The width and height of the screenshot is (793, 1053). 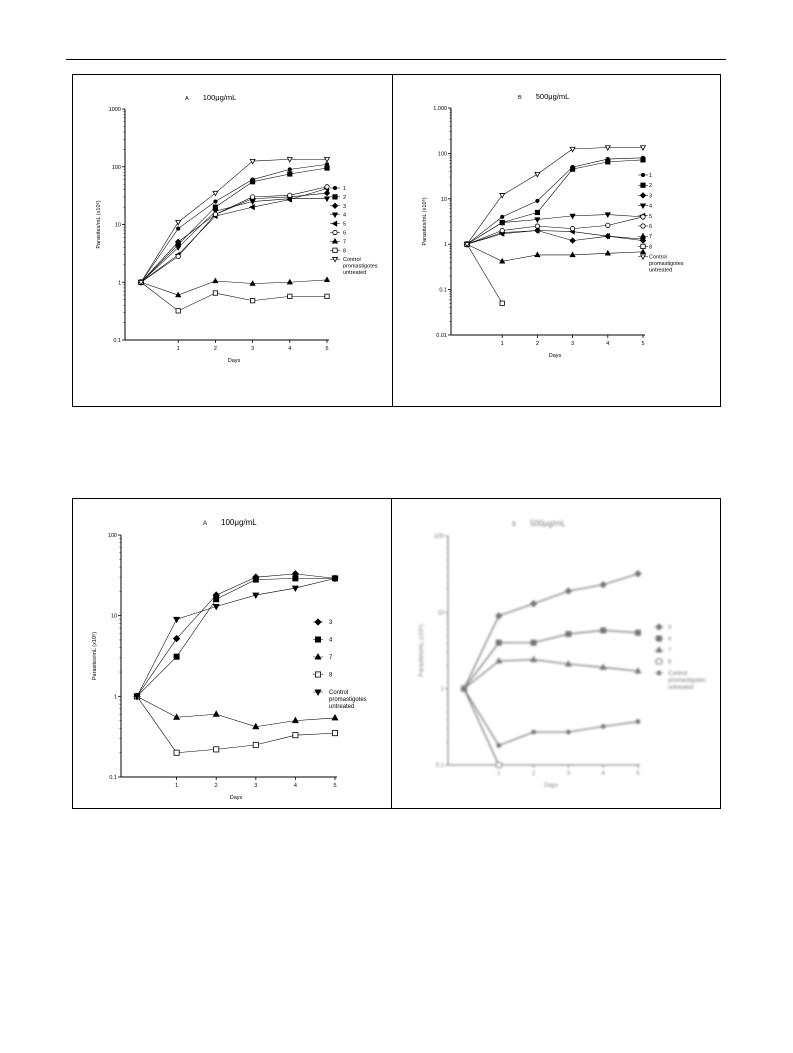 I want to click on x-tick-label: 1, so click(x=178, y=349).